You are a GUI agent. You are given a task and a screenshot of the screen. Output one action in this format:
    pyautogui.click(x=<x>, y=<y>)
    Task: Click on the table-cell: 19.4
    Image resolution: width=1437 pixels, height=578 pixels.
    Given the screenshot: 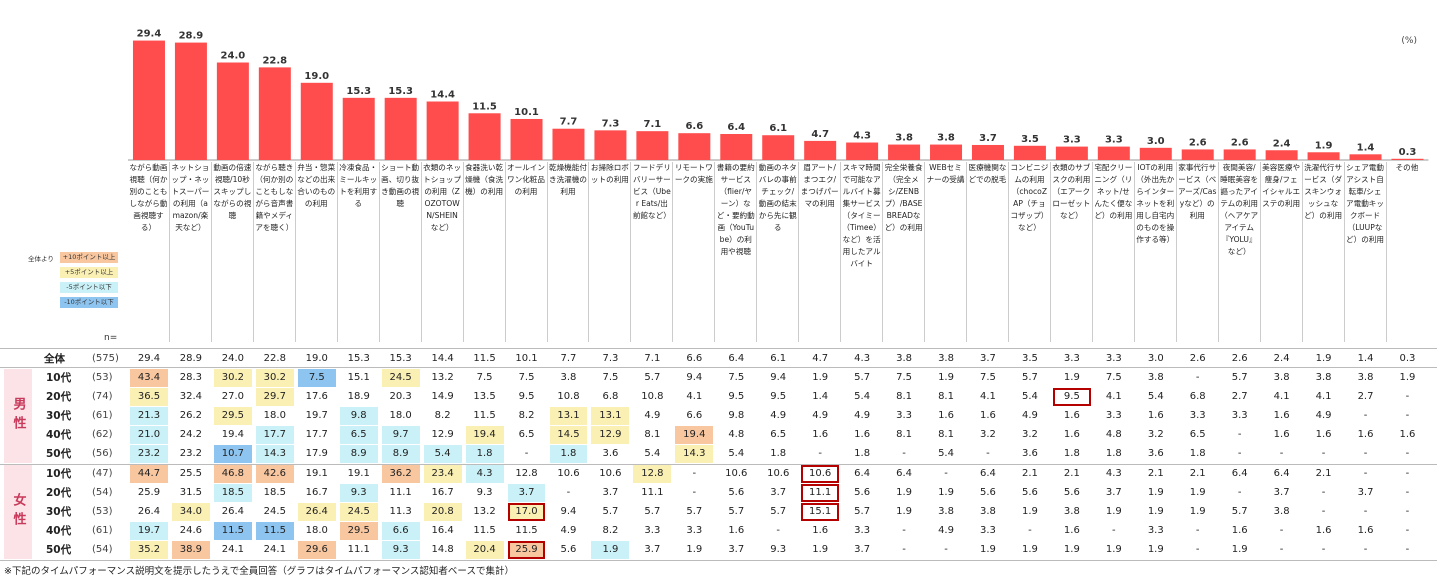 What is the action you would take?
    pyautogui.click(x=694, y=435)
    